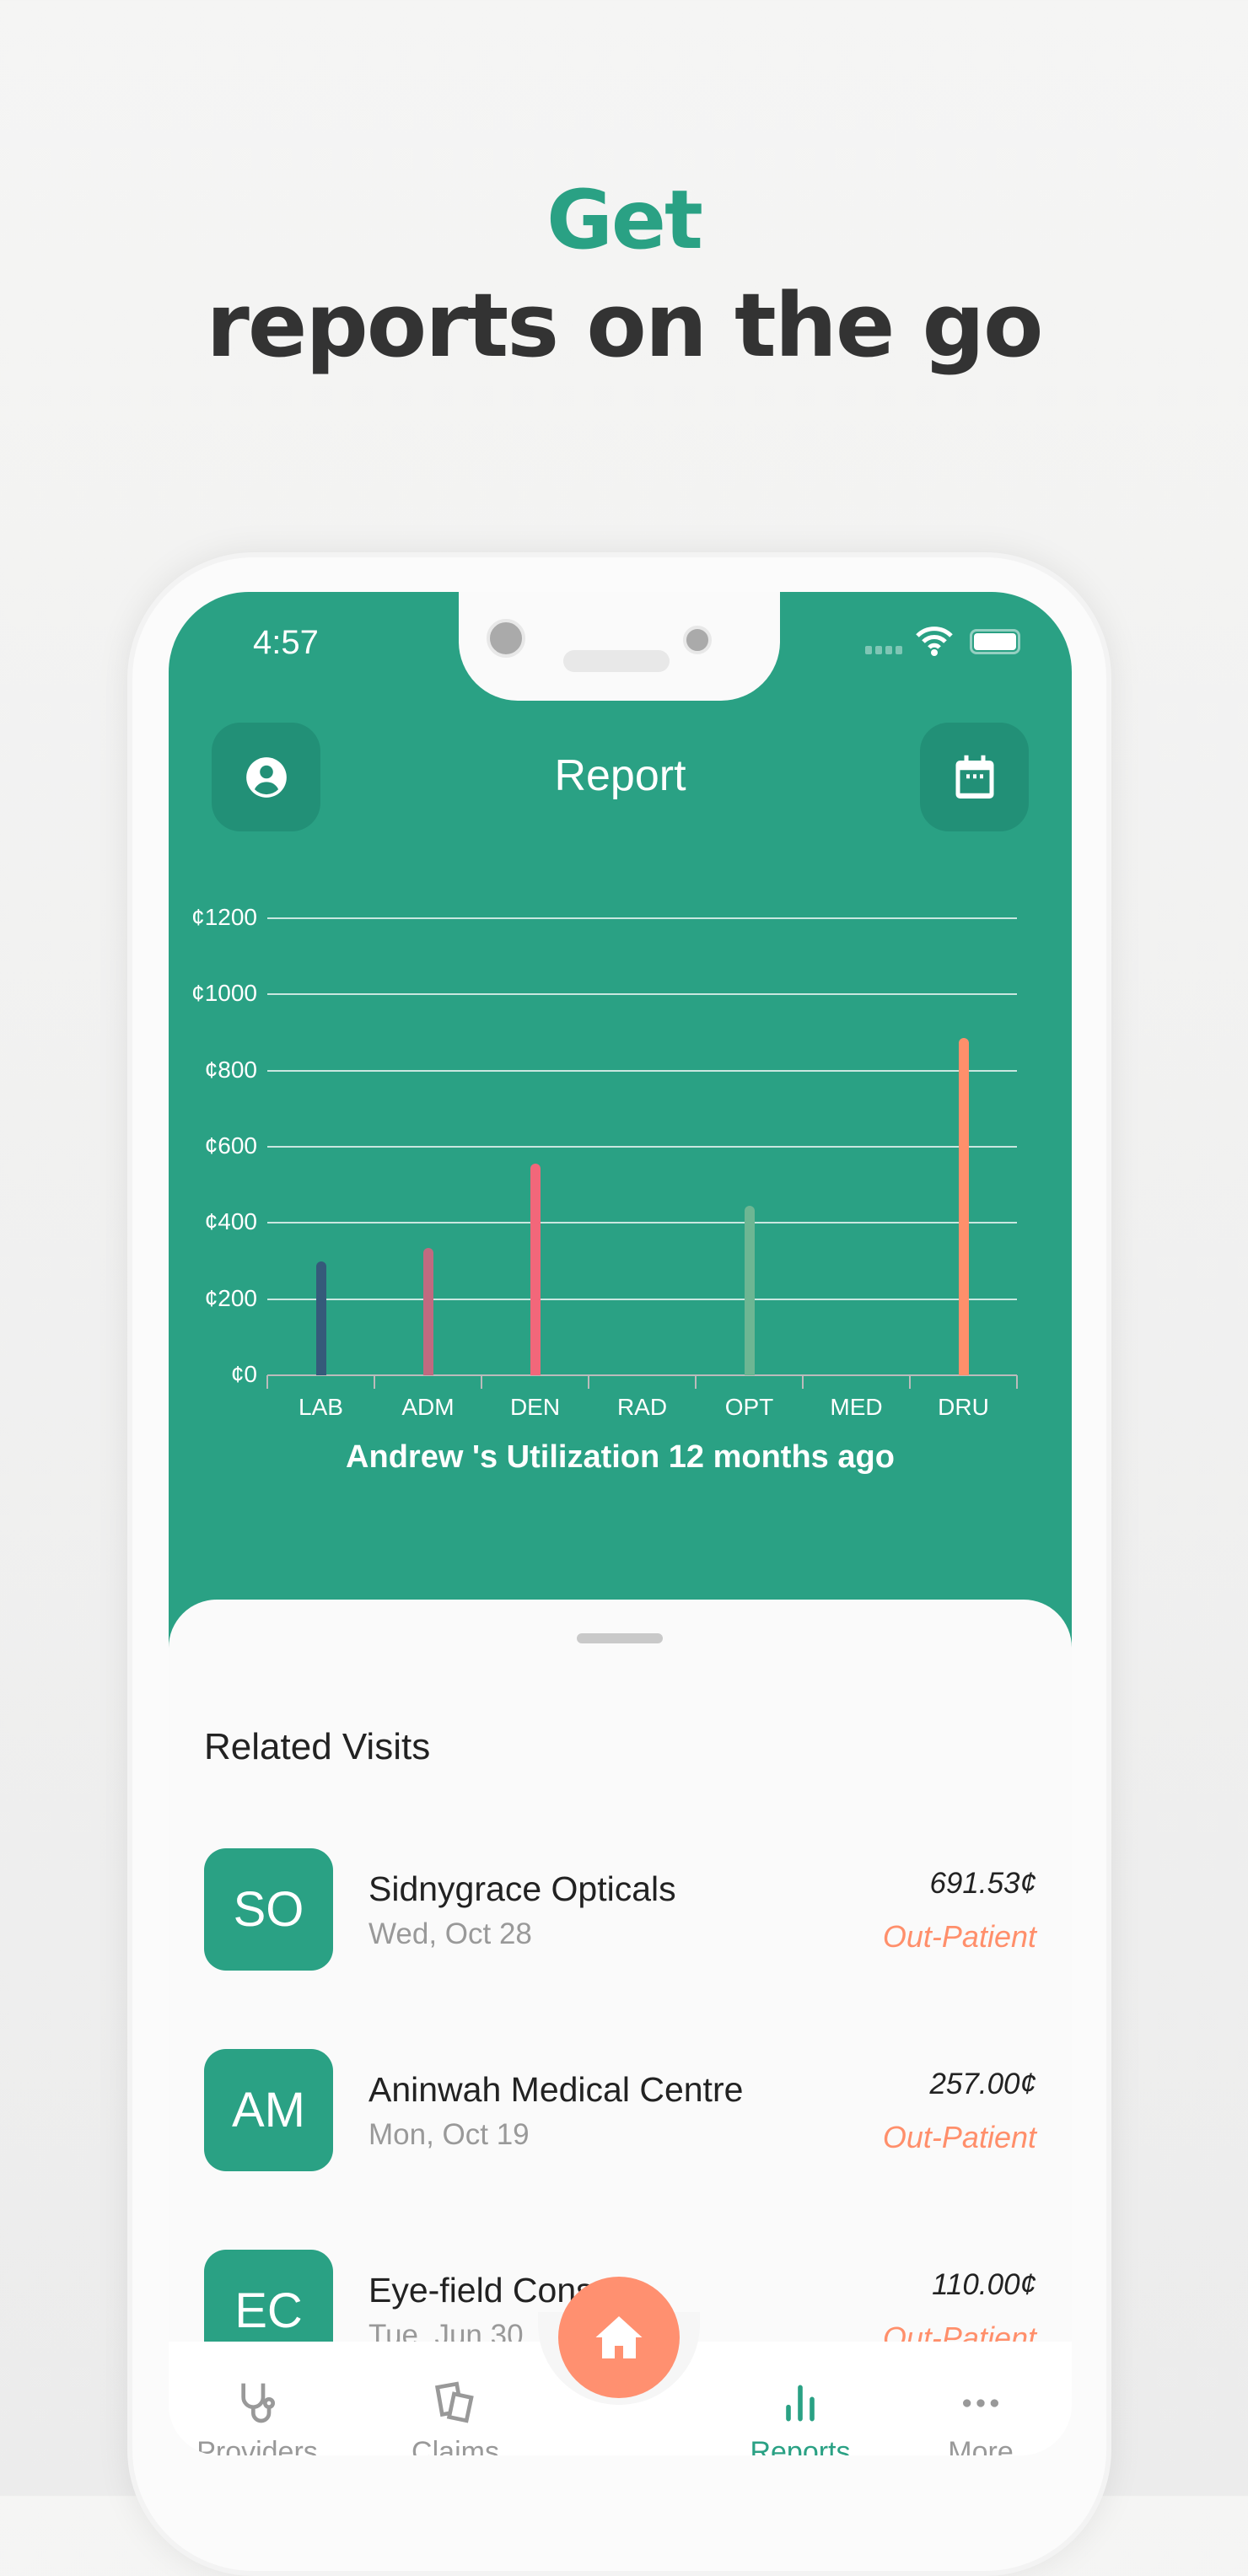 The image size is (1248, 2576). I want to click on home-button, so click(619, 2337).